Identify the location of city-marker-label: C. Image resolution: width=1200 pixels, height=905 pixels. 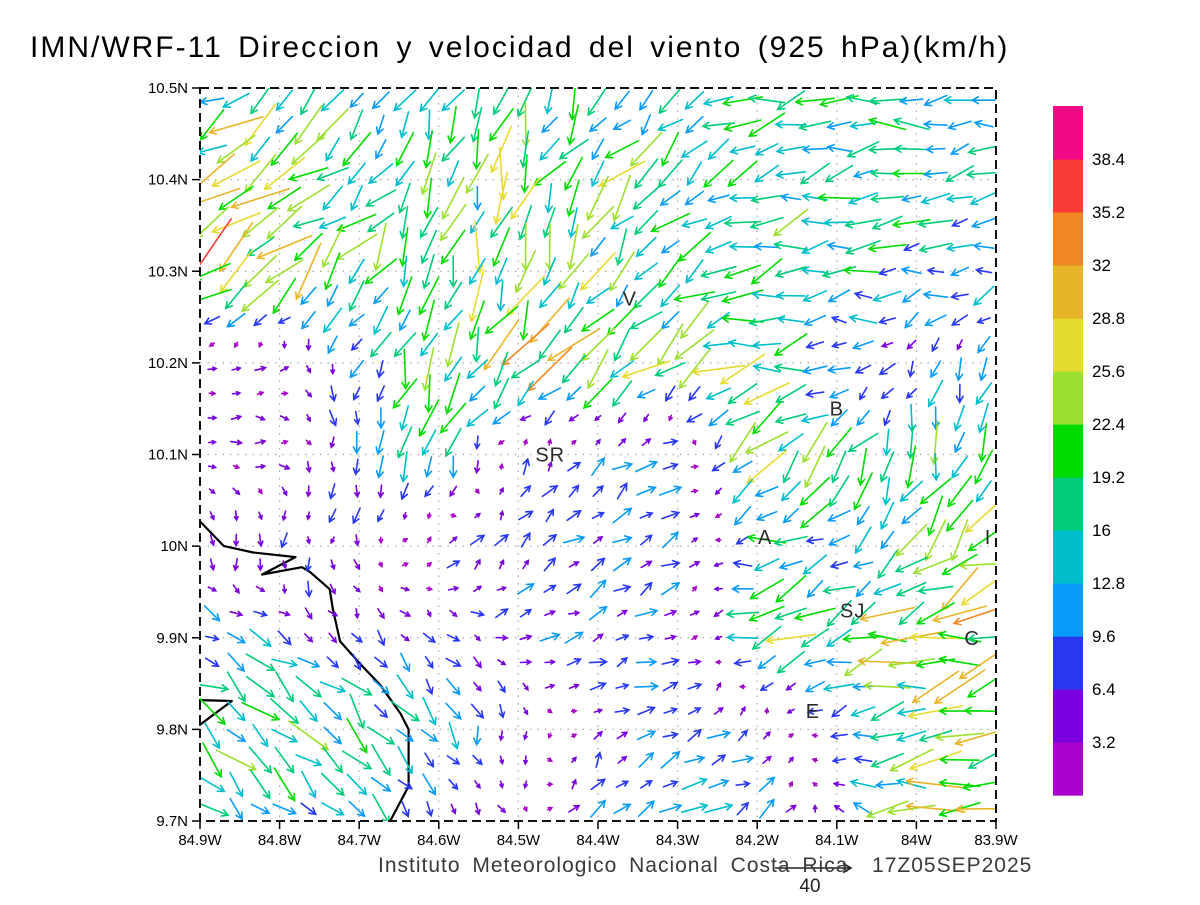
(971, 639).